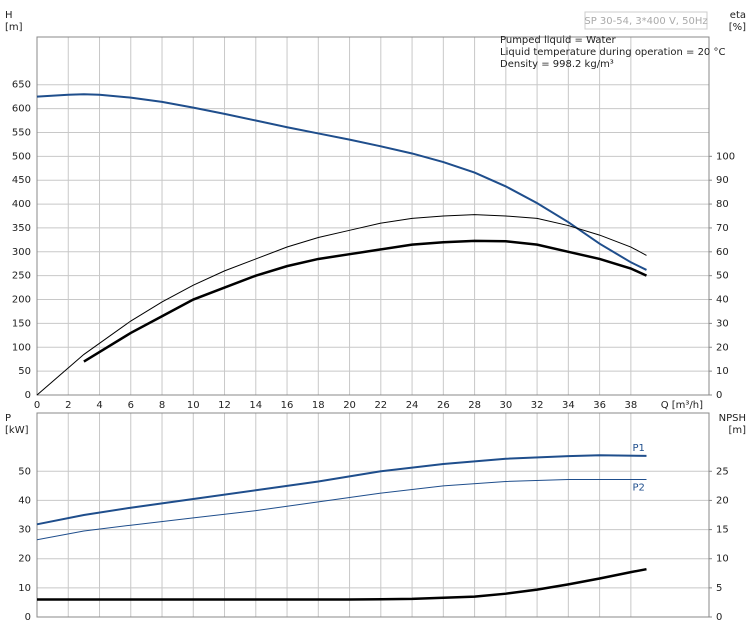 Image resolution: width=752 pixels, height=632 pixels. What do you see at coordinates (21, 156) in the screenshot?
I see `y-tick-label: 500` at bounding box center [21, 156].